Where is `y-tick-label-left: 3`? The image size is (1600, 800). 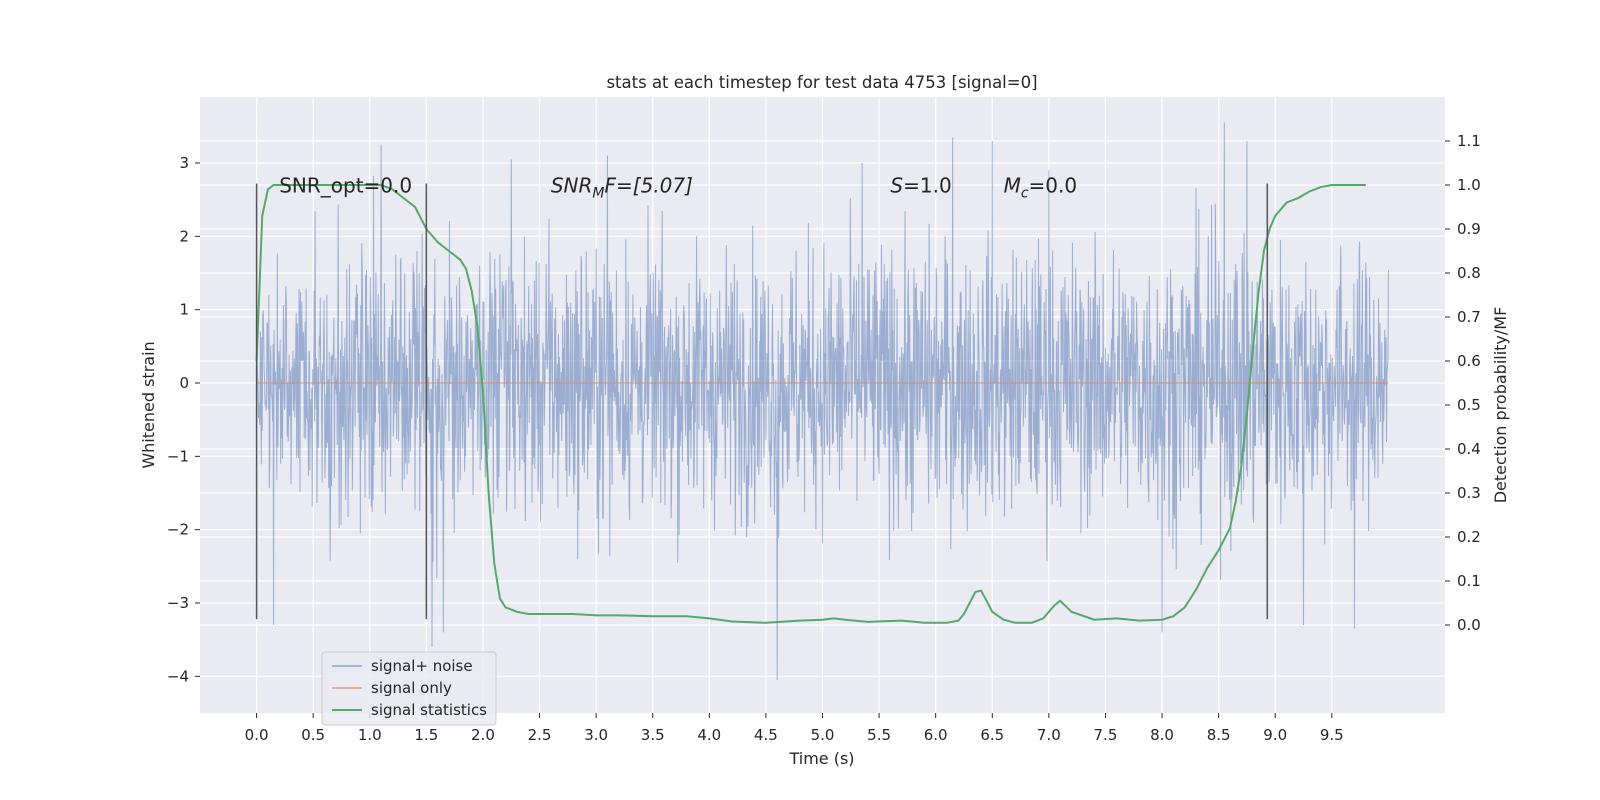 y-tick-label-left: 3 is located at coordinates (184, 163).